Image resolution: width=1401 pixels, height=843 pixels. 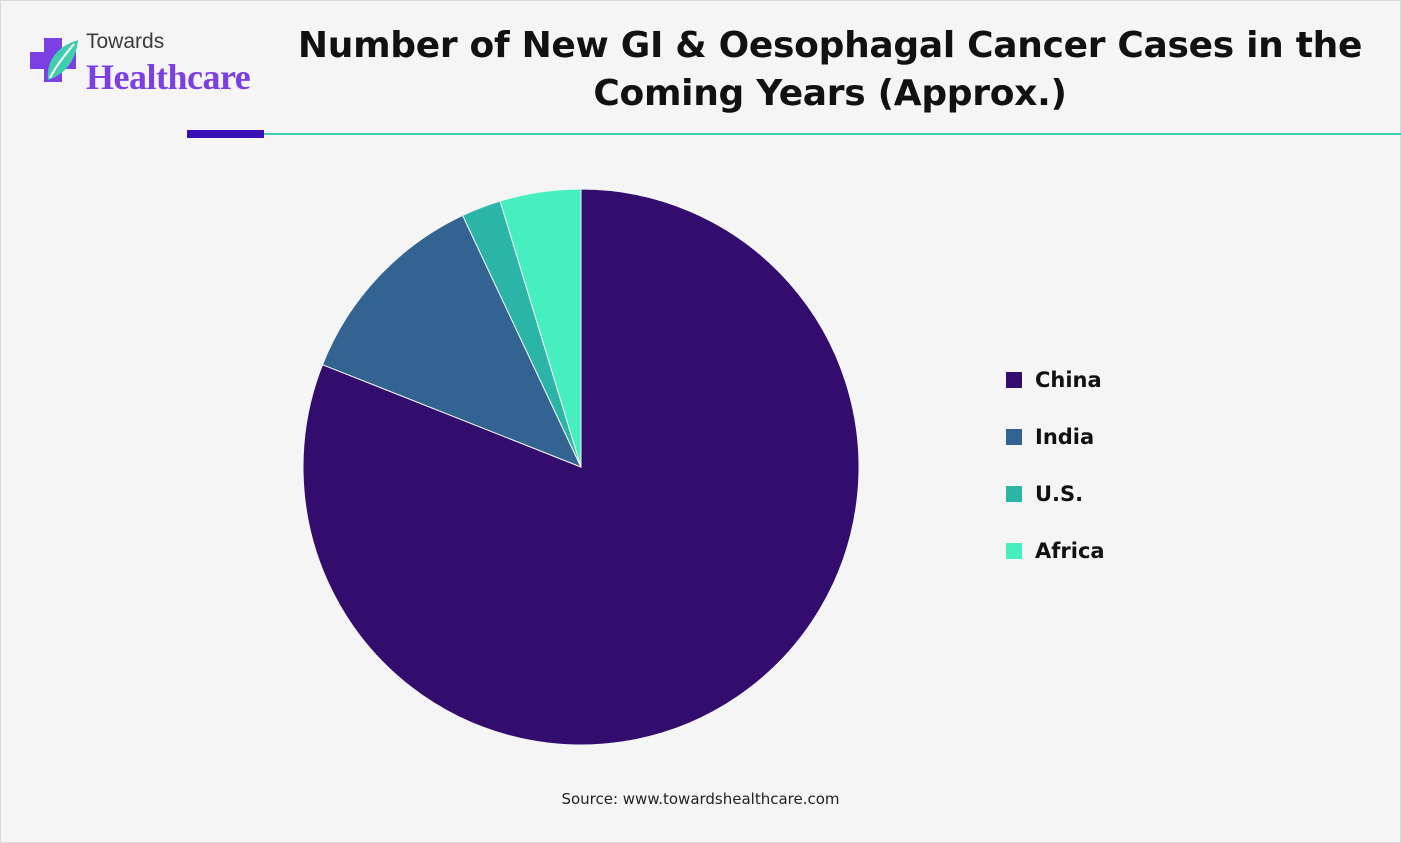 I want to click on legend-label: U.S., so click(x=1059, y=494).